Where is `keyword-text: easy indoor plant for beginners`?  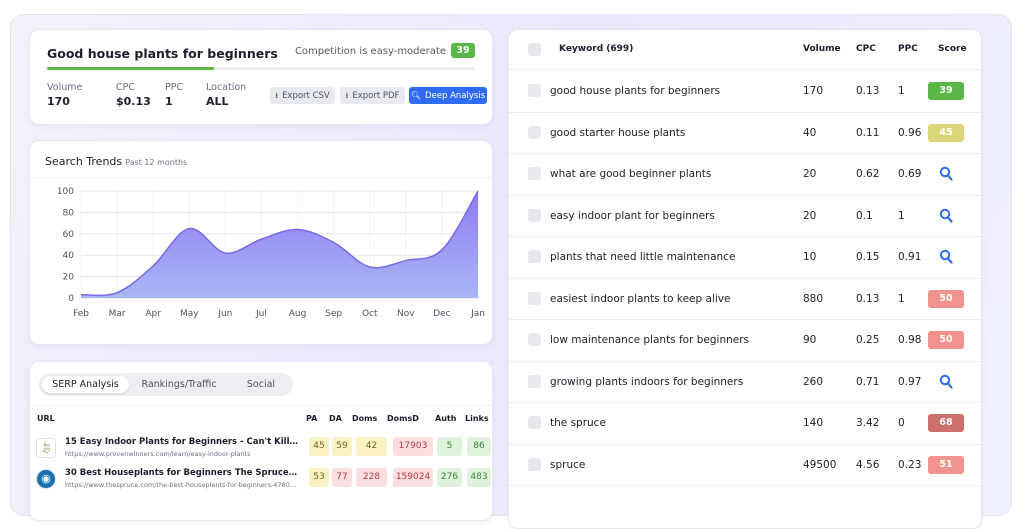 keyword-text: easy indoor plant for beginners is located at coordinates (632, 215).